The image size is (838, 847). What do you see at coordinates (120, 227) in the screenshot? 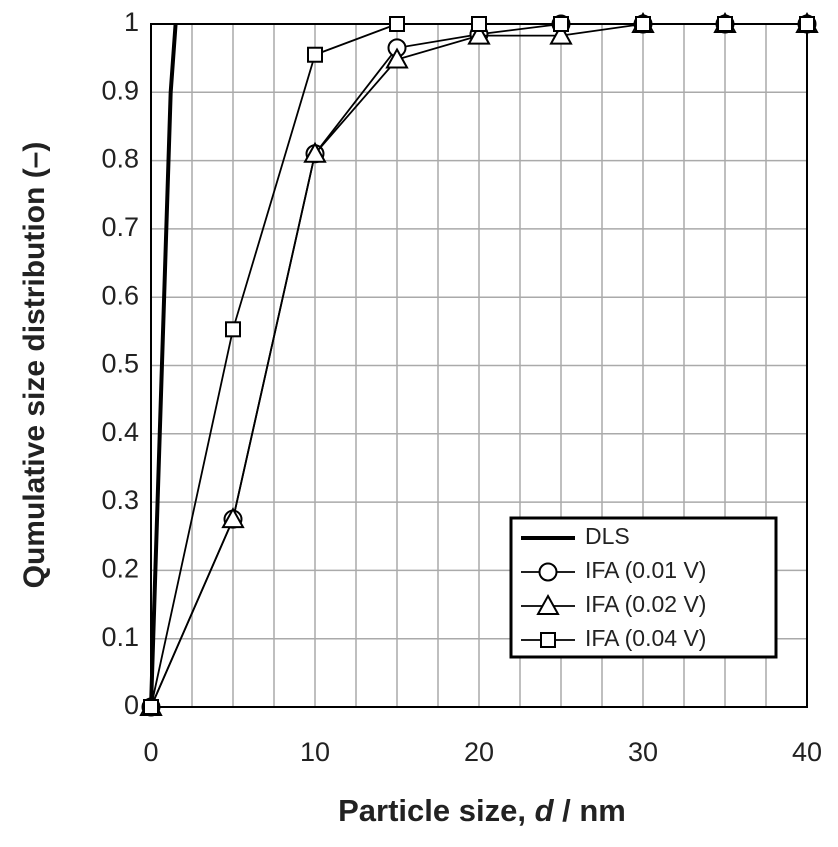
I see `y-tick-label: 0.7` at bounding box center [120, 227].